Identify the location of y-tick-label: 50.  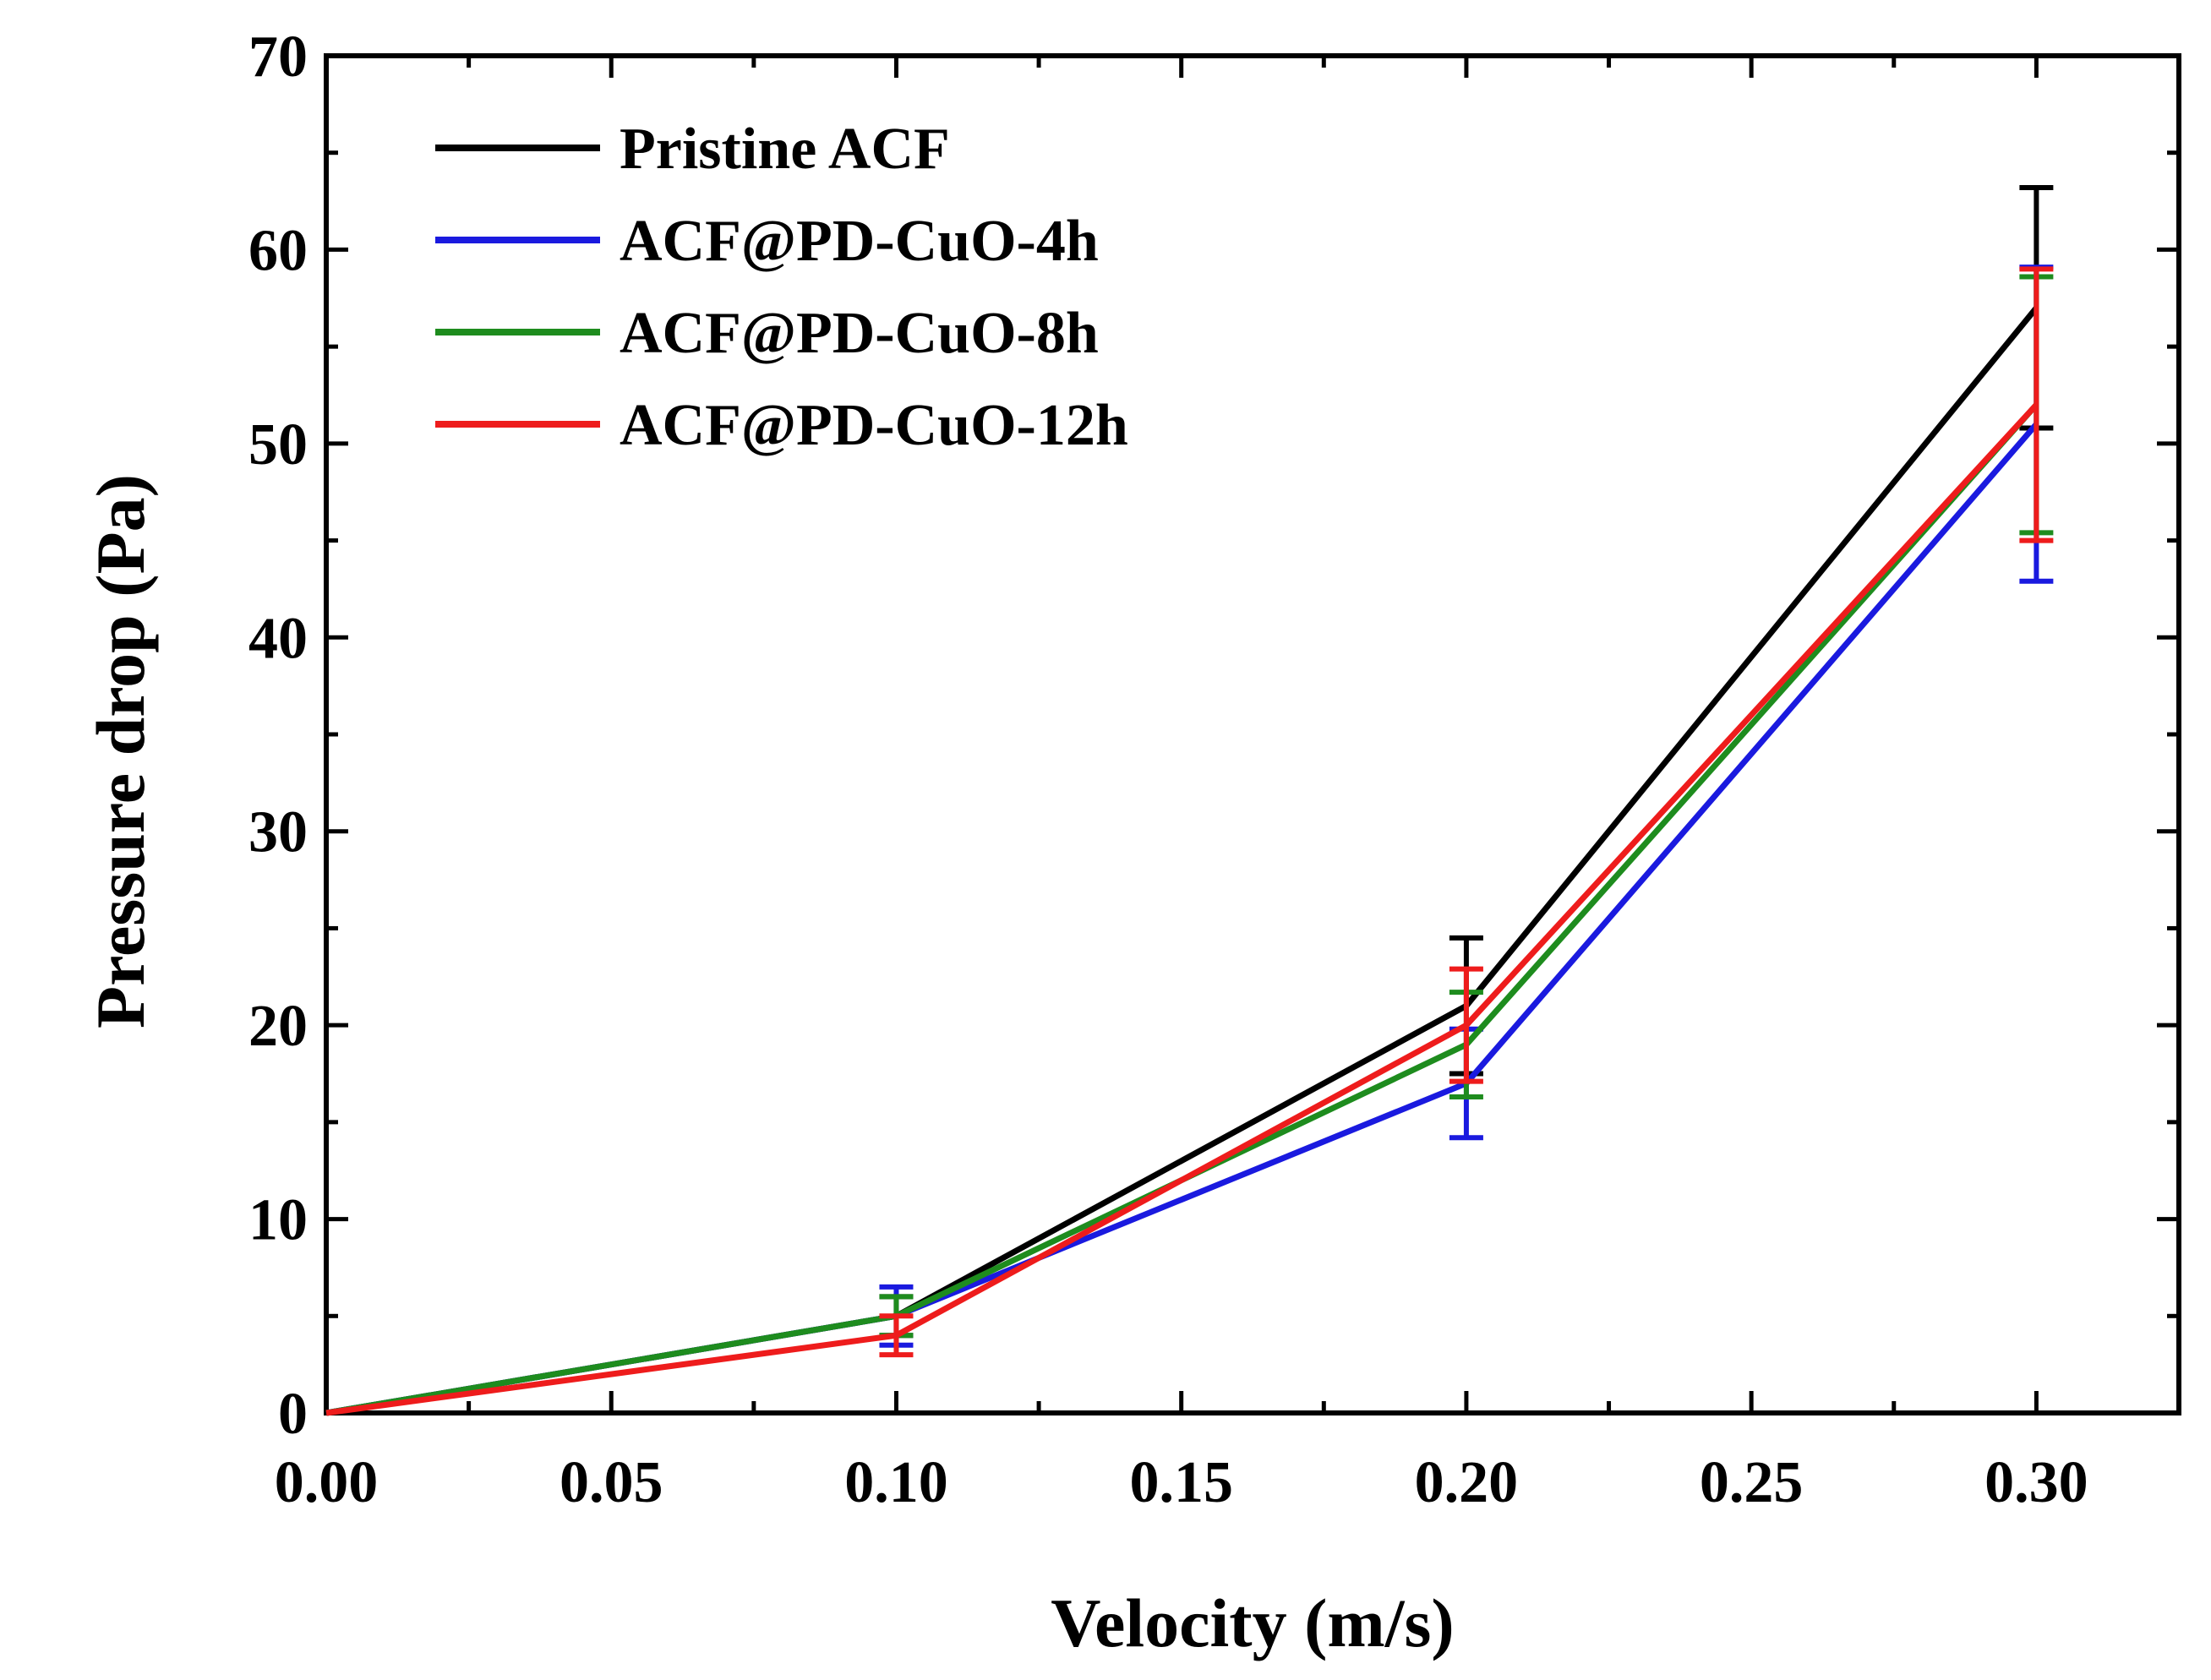
(278, 444).